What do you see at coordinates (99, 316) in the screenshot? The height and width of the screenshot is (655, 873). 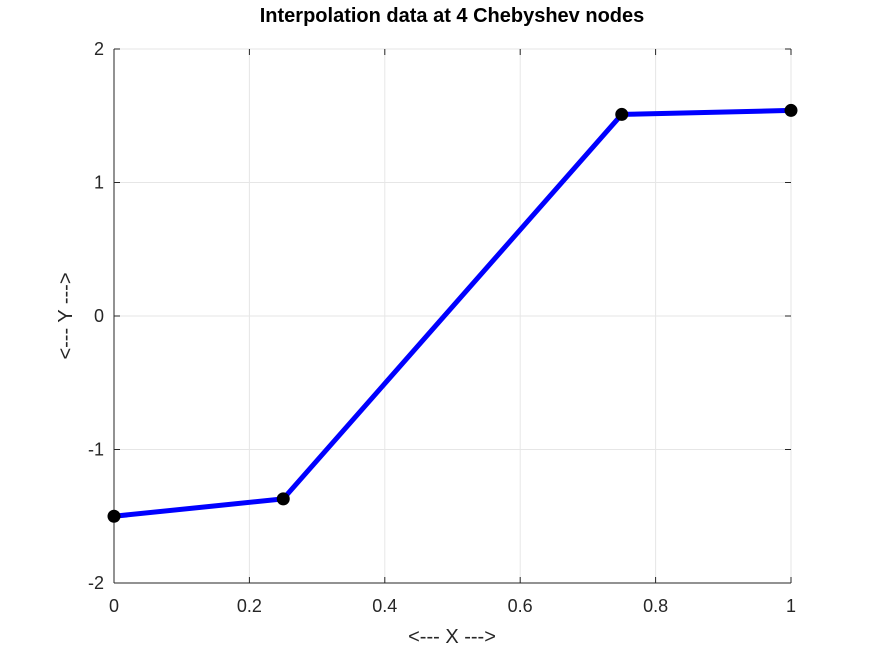 I see `y-tick-label: 0` at bounding box center [99, 316].